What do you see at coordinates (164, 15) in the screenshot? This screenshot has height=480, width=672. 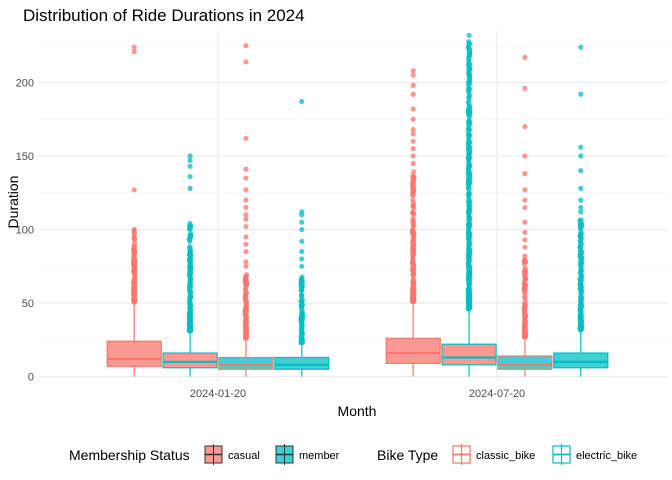 I see `chart-title: Distribution of Ride Durations in 2024` at bounding box center [164, 15].